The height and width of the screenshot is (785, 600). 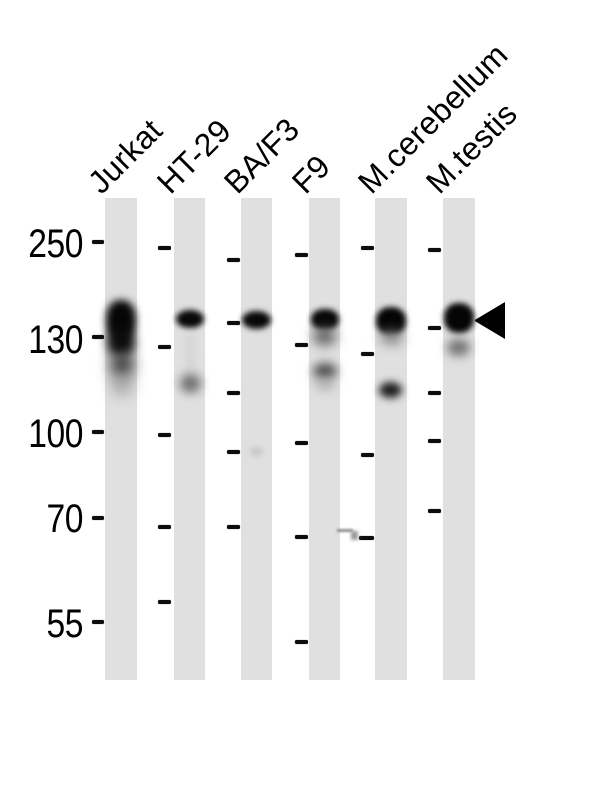 I want to click on lane-strip-jurkat, so click(x=121, y=439).